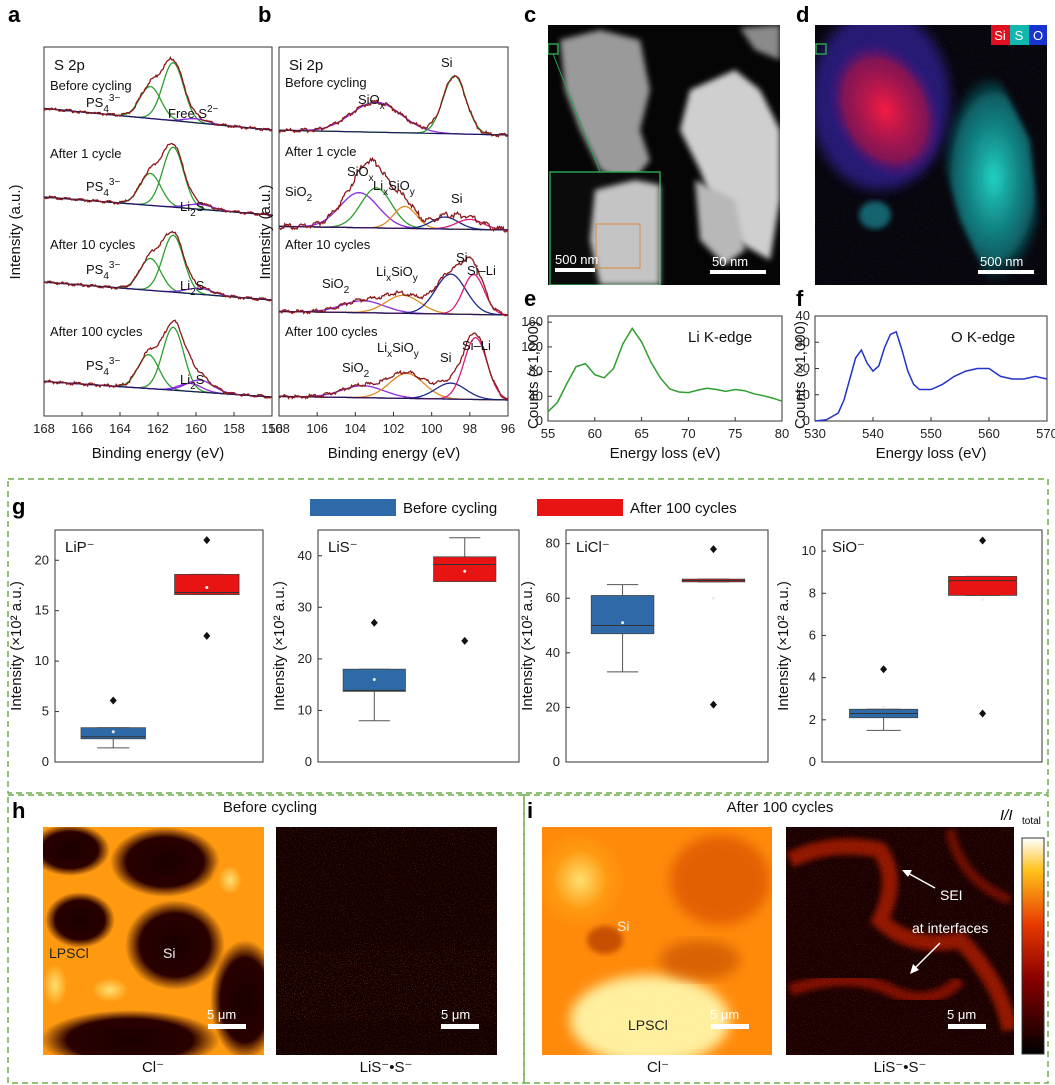  I want to click on box, so click(622, 615).